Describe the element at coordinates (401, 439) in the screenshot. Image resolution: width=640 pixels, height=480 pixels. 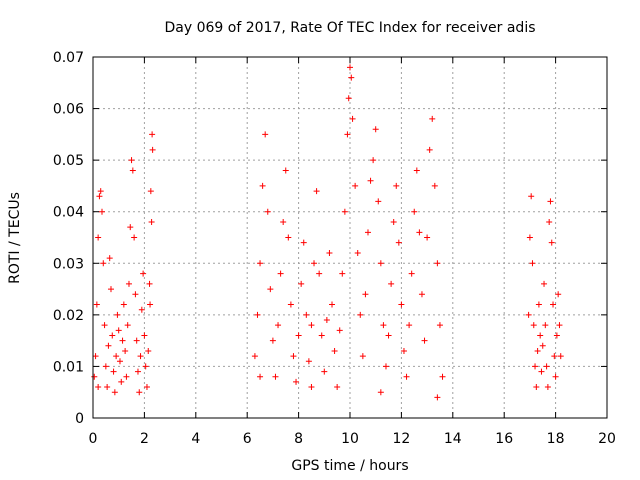
I see `x-tick-label: 12` at that location.